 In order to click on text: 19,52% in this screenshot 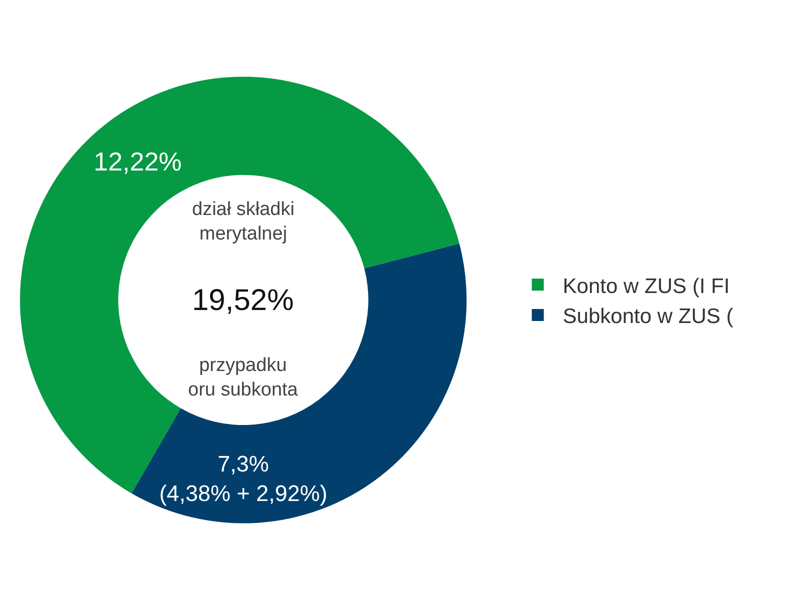, I will do `click(243, 300)`.